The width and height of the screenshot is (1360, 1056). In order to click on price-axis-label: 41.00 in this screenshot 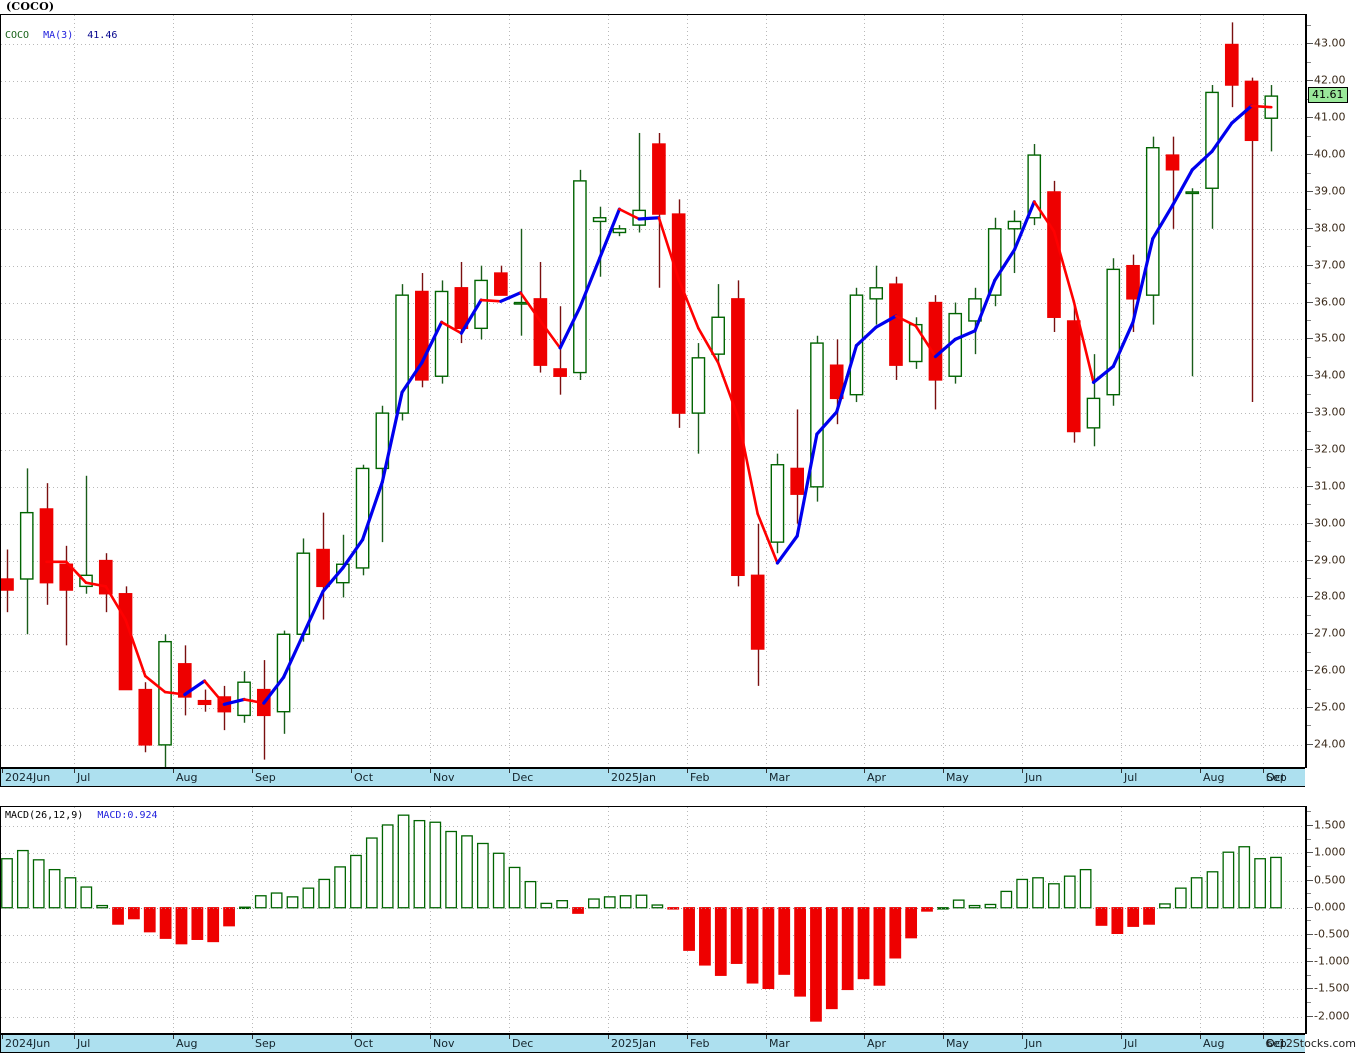, I will do `click(1330, 117)`.